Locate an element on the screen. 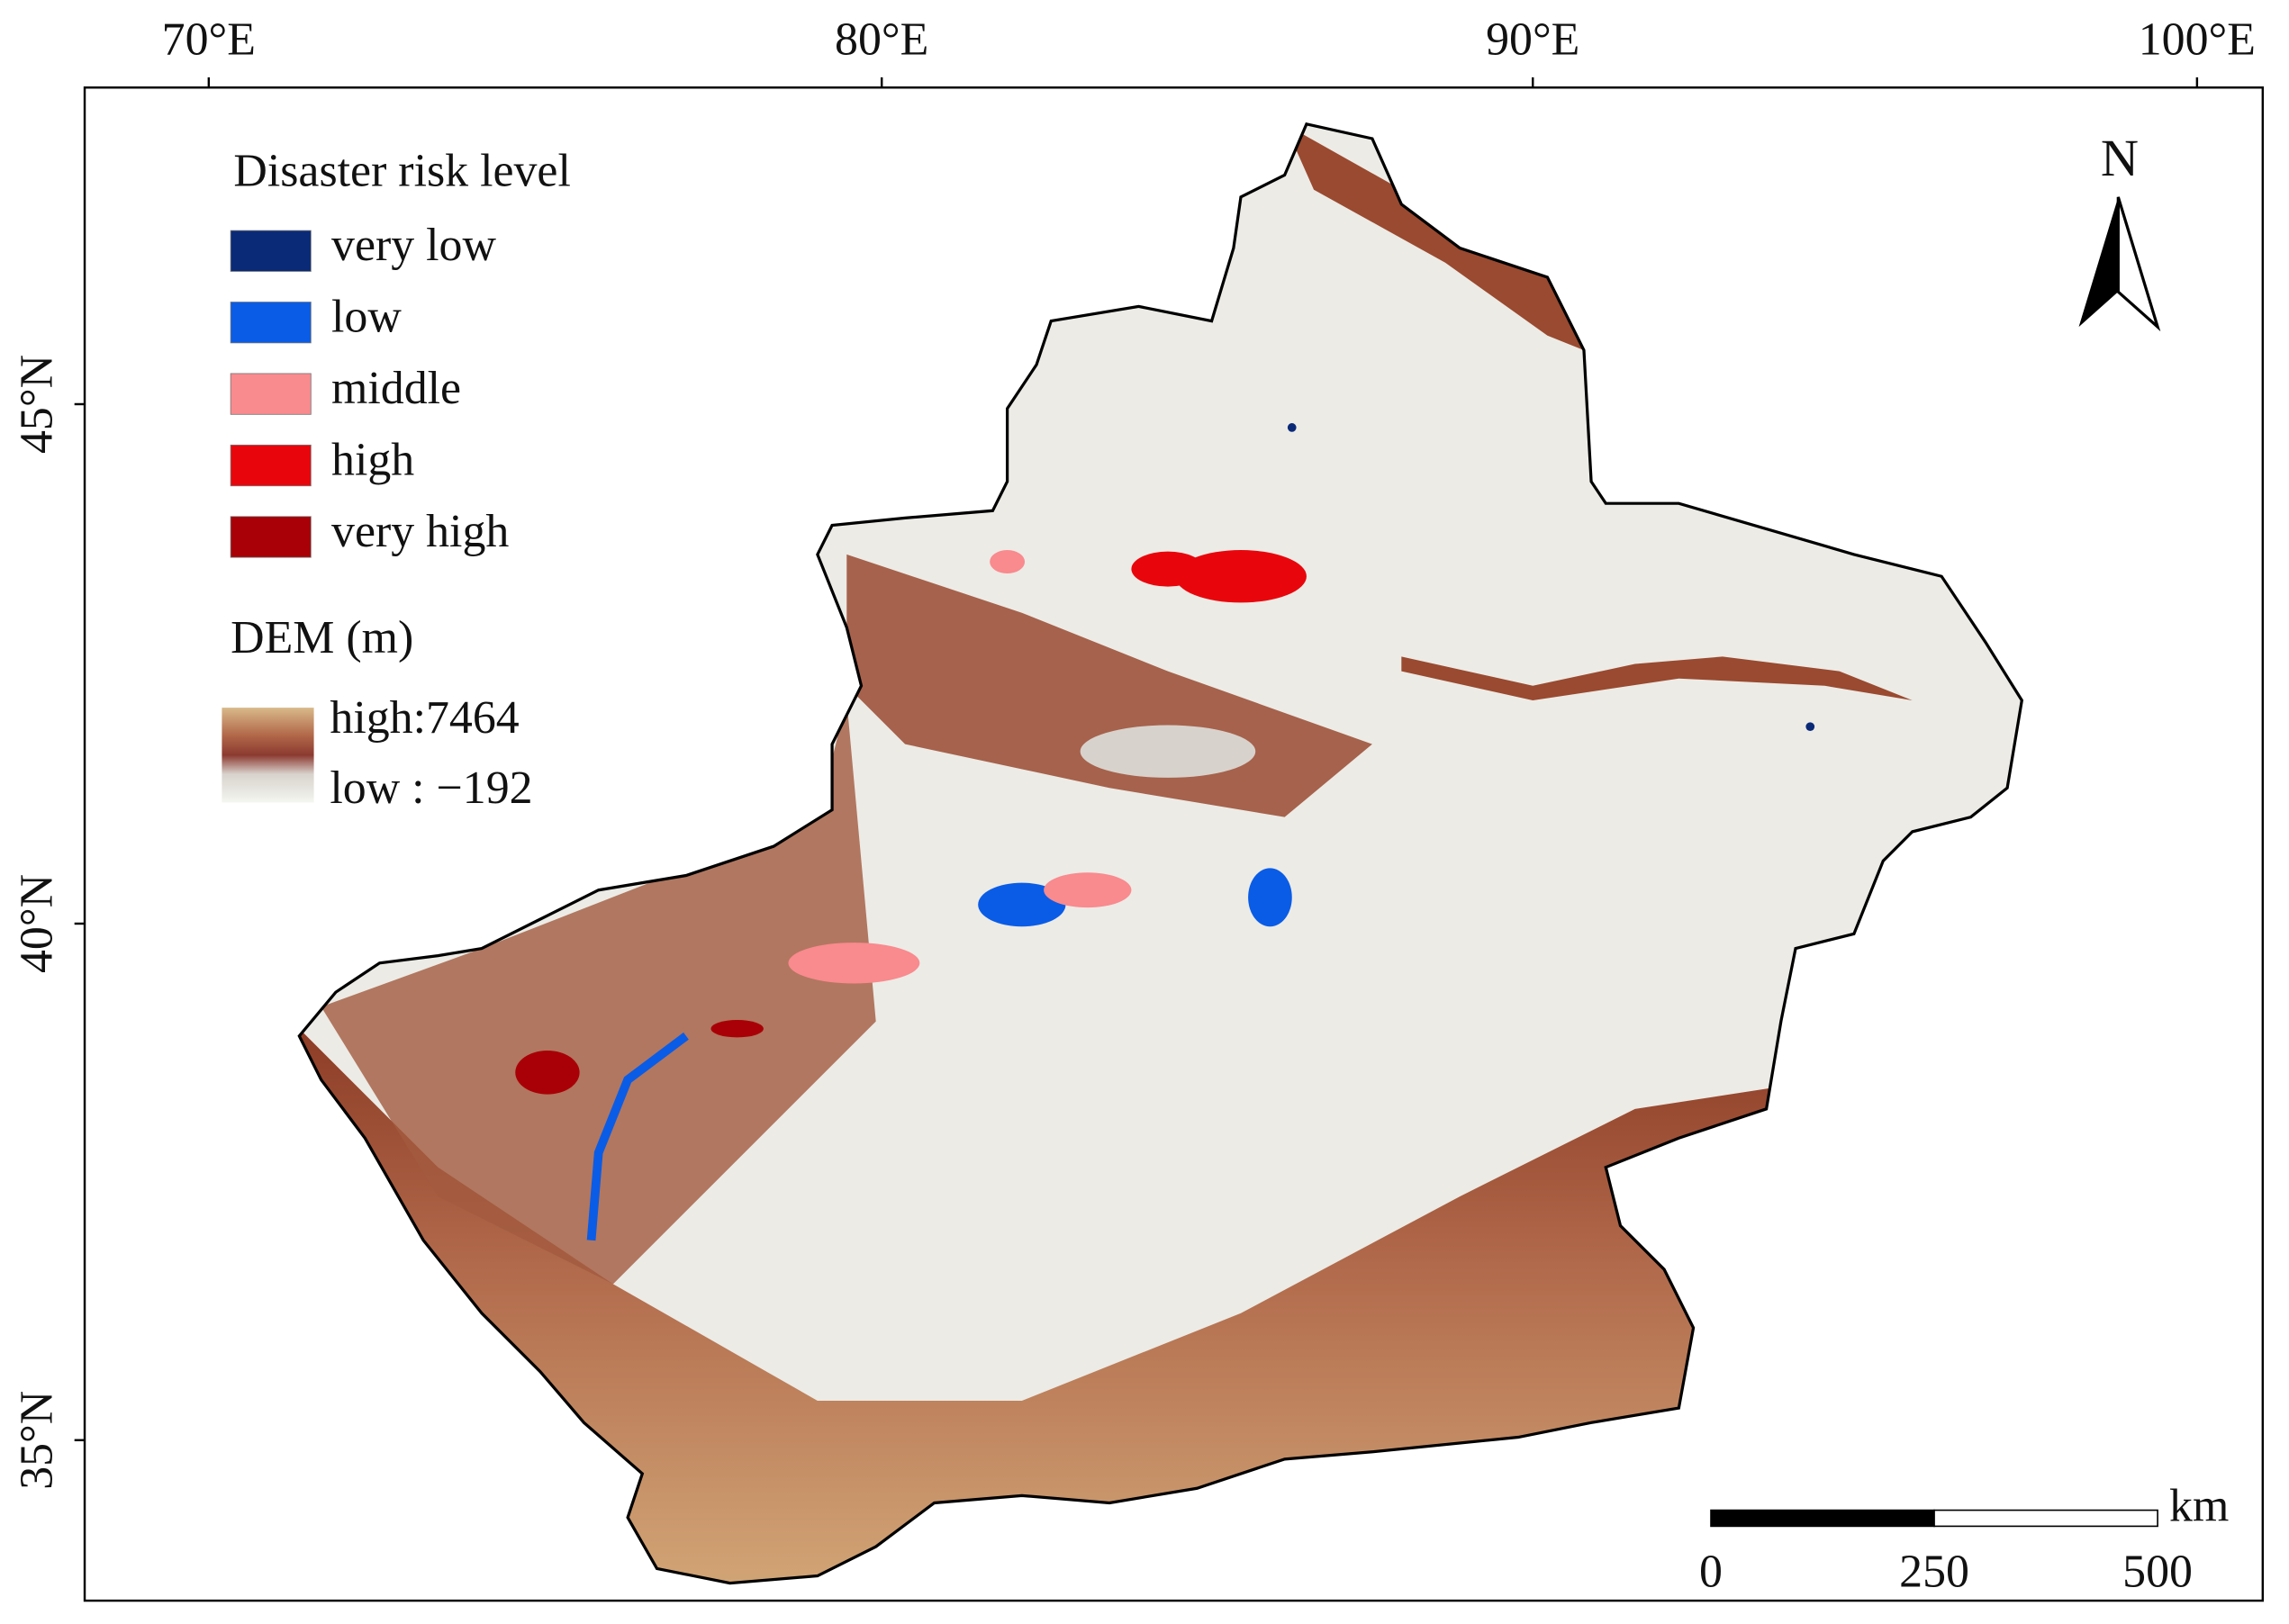  longitude-axis: 70°E 80°E 90°E 100°E is located at coordinates (1209, 51).